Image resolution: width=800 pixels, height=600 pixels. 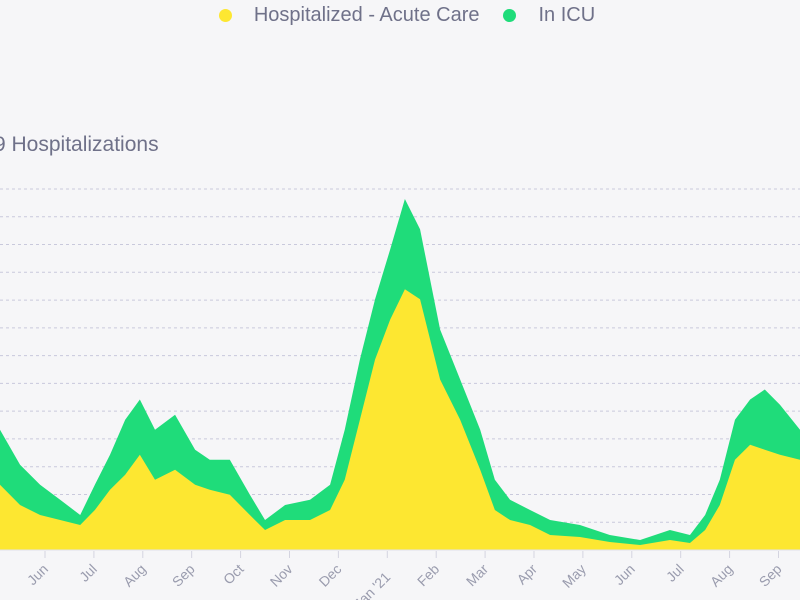 I want to click on x-tick-label: Dec, so click(x=330, y=575).